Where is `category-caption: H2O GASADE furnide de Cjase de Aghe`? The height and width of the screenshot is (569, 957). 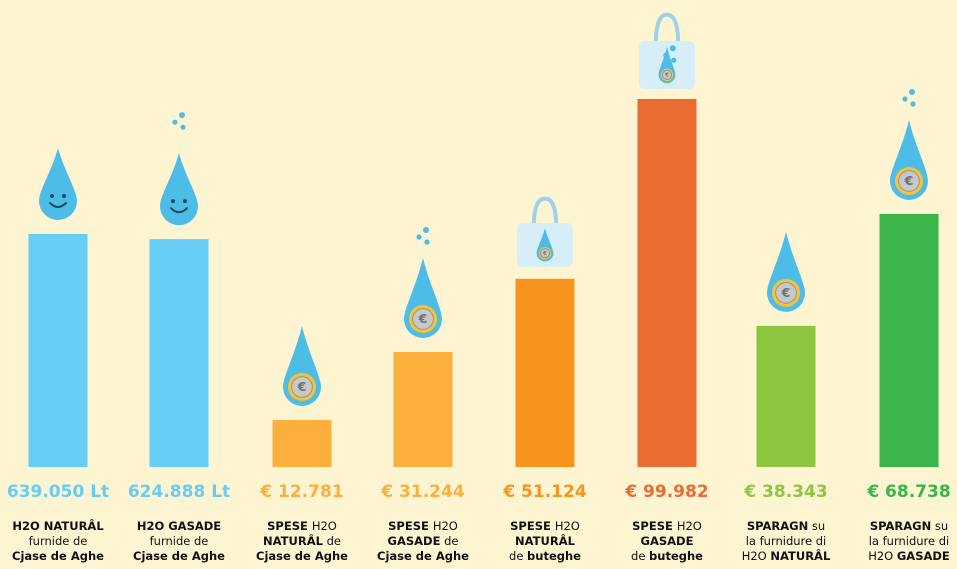 category-caption: H2O GASADE furnide de Cjase de Aghe is located at coordinates (179, 541).